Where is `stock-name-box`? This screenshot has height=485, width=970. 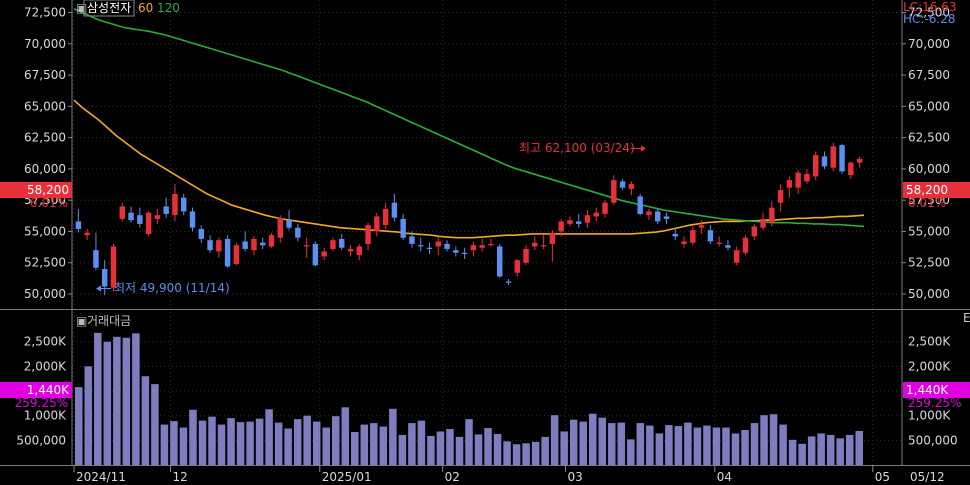 stock-name-box is located at coordinates (109, 8).